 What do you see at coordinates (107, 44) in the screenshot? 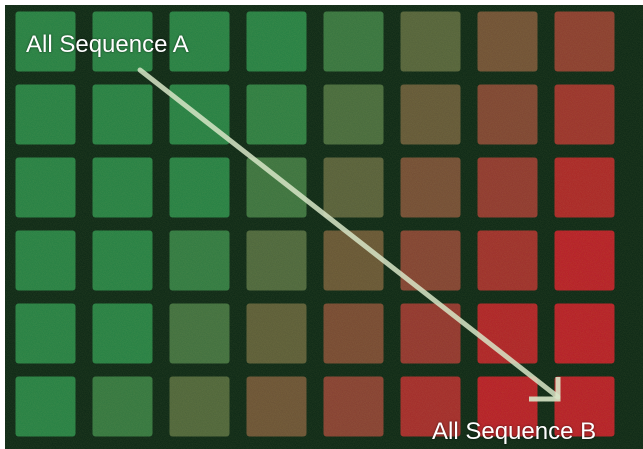
I see `sequence-a-label: All Sequence A` at bounding box center [107, 44].